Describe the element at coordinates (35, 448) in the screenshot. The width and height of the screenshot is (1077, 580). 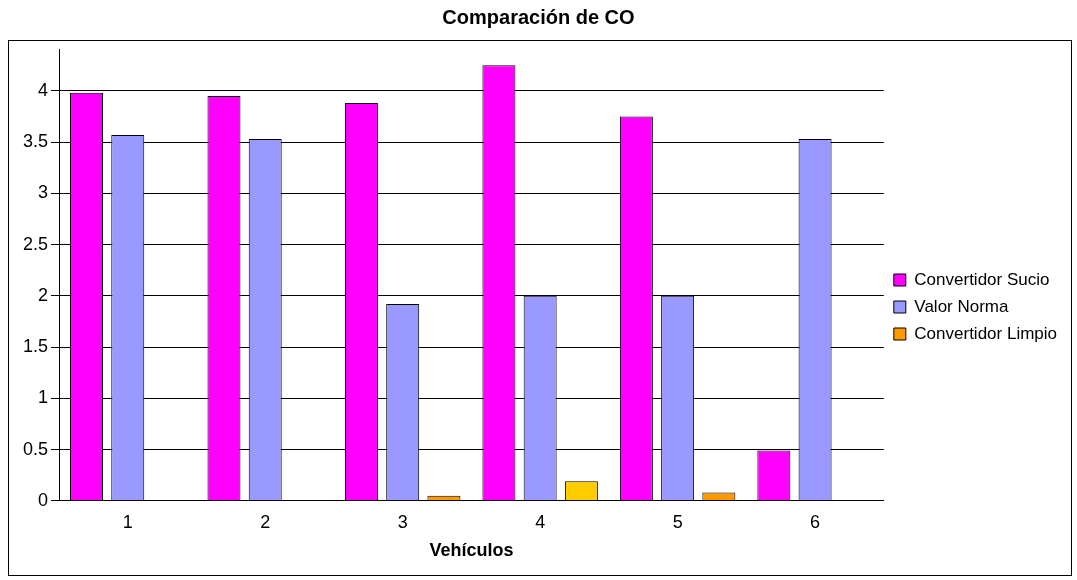
I see `y-tick-label: 0.5` at that location.